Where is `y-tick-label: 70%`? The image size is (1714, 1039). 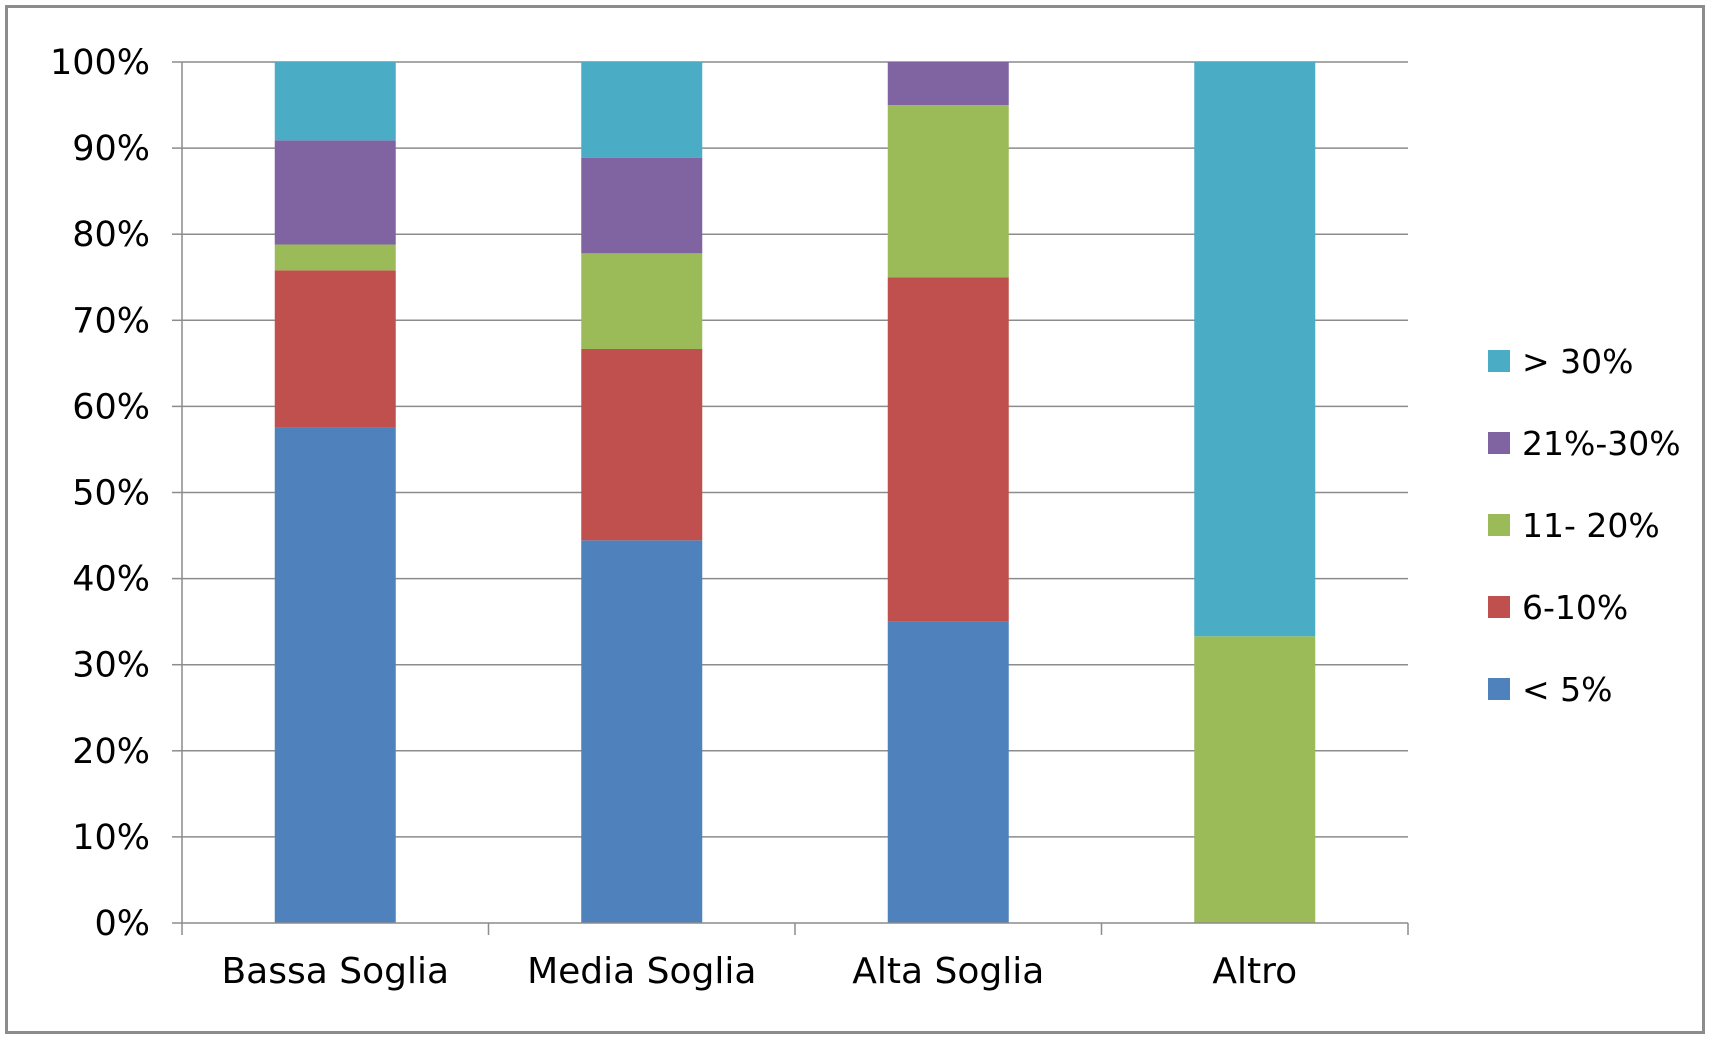 y-tick-label: 70% is located at coordinates (111, 321).